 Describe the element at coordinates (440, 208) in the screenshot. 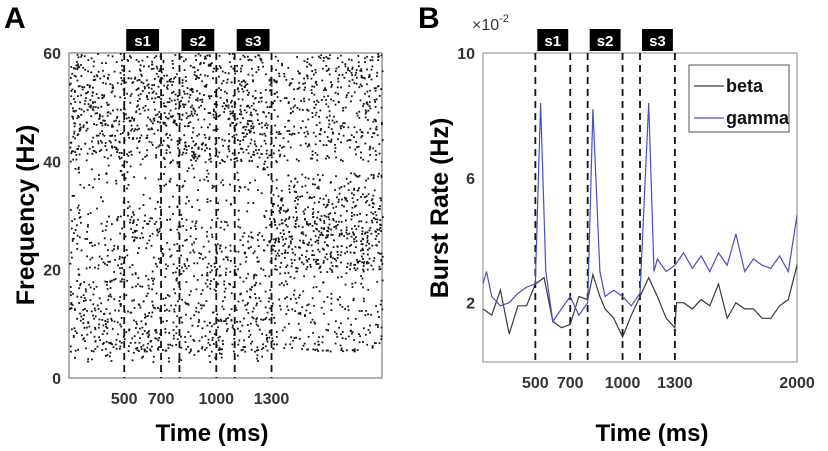

I see `y-axis-label-b: Burst Rate (Hz)` at that location.